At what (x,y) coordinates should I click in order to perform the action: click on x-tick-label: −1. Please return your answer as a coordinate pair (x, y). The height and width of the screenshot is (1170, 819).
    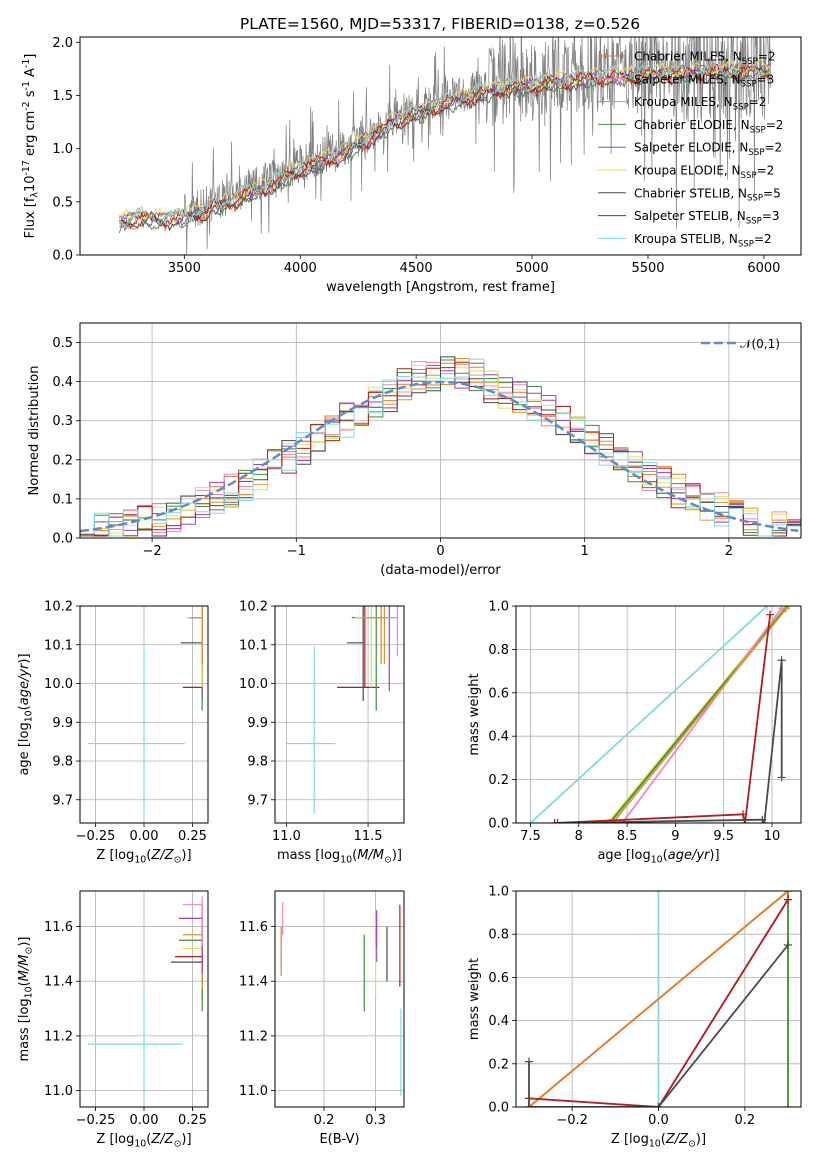
    Looking at the image, I should click on (296, 551).